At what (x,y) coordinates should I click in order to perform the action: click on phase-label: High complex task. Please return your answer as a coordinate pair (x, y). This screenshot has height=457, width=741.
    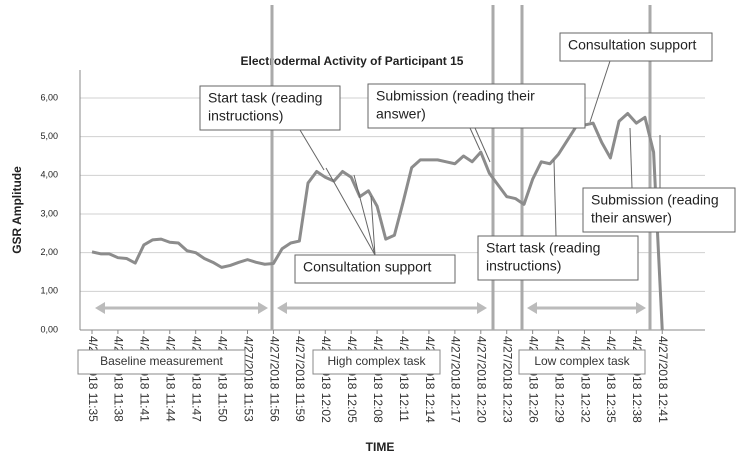
    Looking at the image, I should click on (376, 361).